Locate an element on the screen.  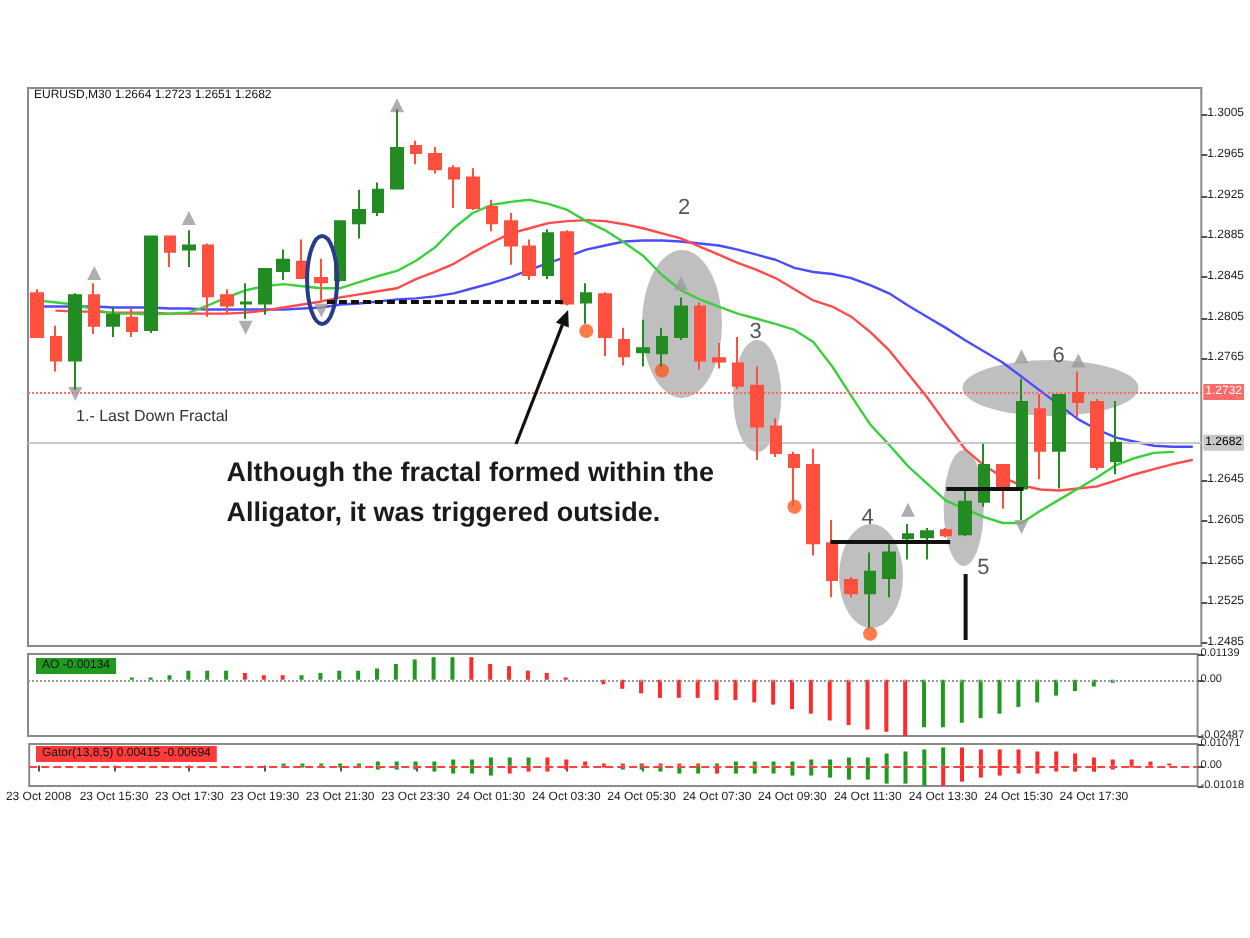
annotation: 1.- Last Down Fractal is located at coordinates (152, 416).